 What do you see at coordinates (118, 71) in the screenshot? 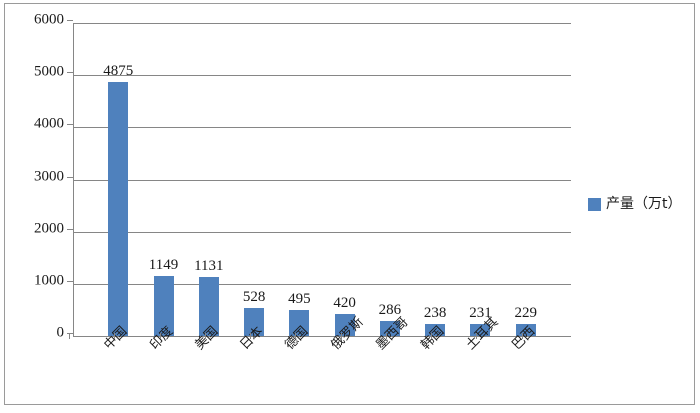
I see `bar-value-label: 4875` at bounding box center [118, 71].